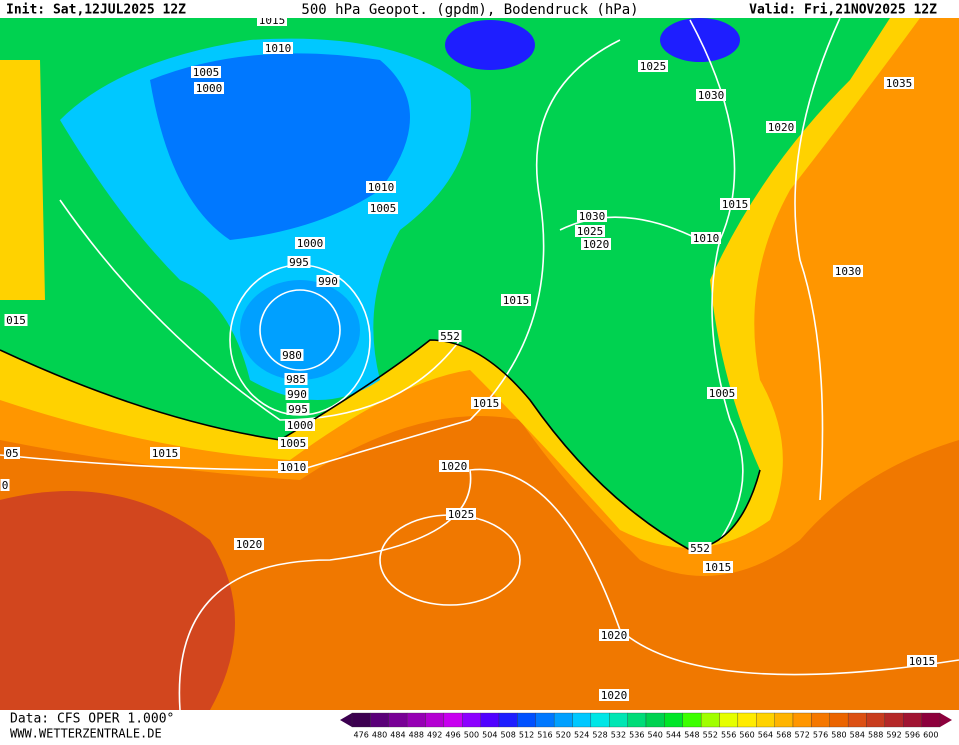 This screenshot has width=959, height=745. I want to click on colorbar-label: 544, so click(673, 735).